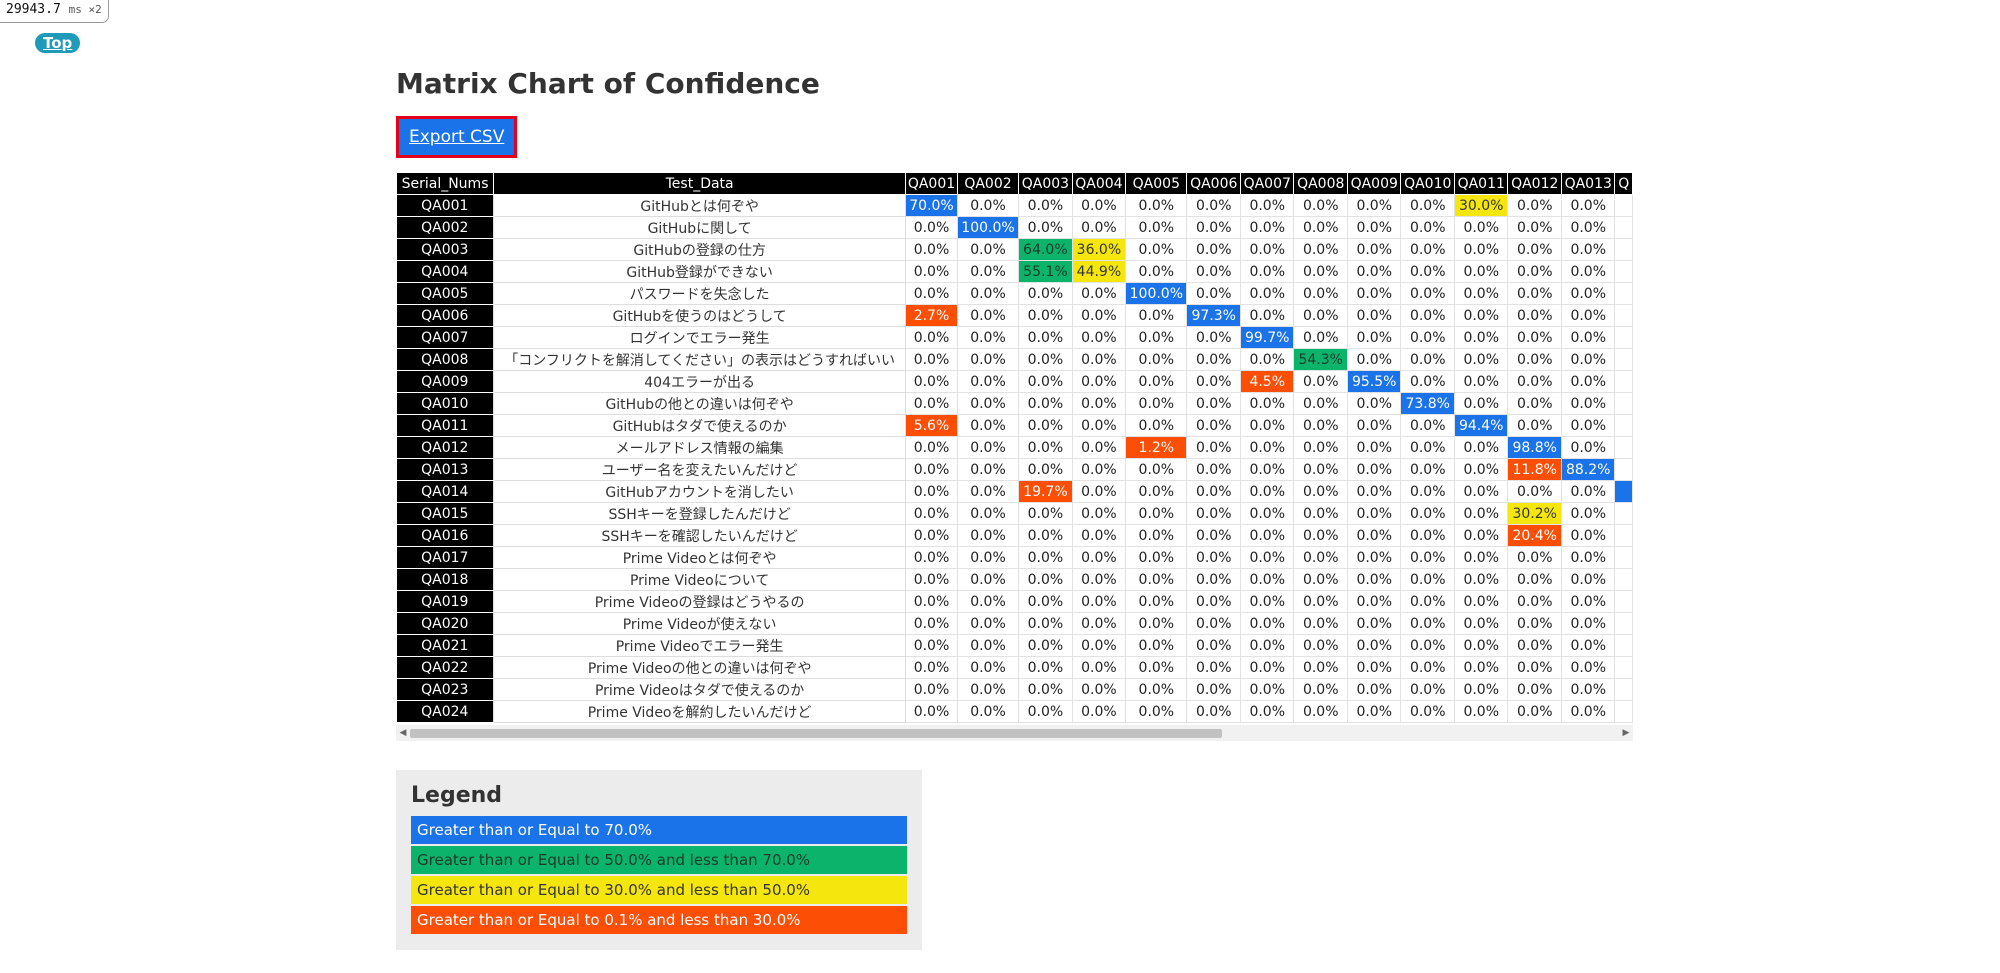  Describe the element at coordinates (1534, 469) in the screenshot. I see `confidence-cell: 11.8%` at that location.